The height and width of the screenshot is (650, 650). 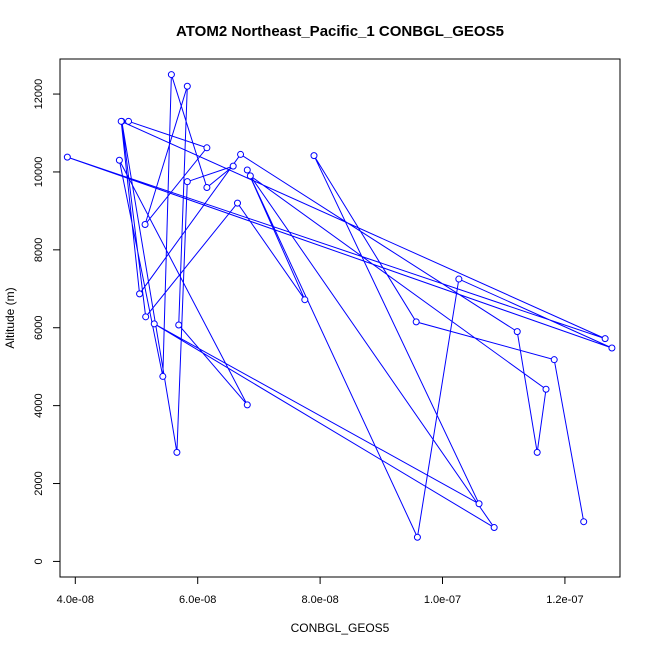 I want to click on y-axis-label: Altitude (m), so click(x=10, y=317).